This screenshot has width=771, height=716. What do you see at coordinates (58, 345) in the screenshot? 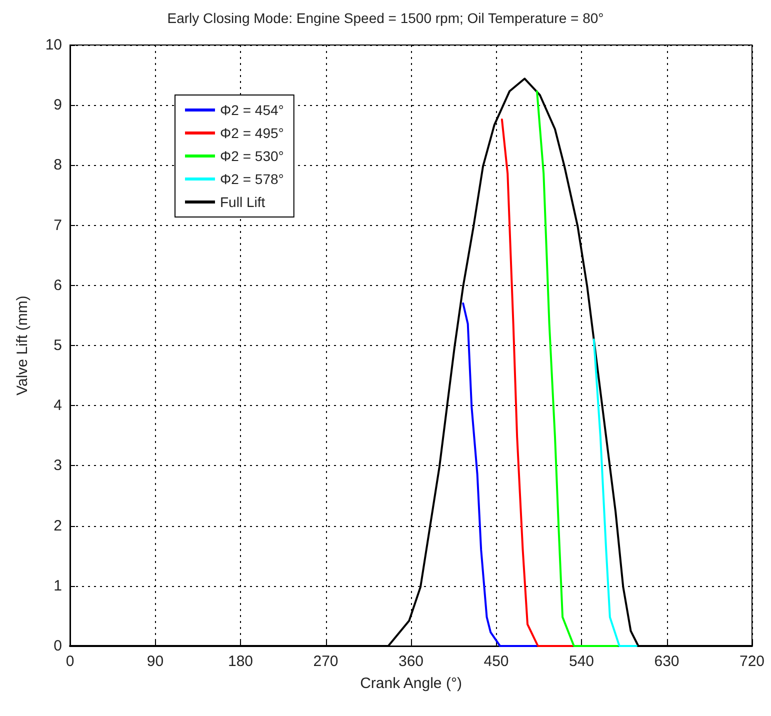
I see `y-tick-label: 5` at bounding box center [58, 345].